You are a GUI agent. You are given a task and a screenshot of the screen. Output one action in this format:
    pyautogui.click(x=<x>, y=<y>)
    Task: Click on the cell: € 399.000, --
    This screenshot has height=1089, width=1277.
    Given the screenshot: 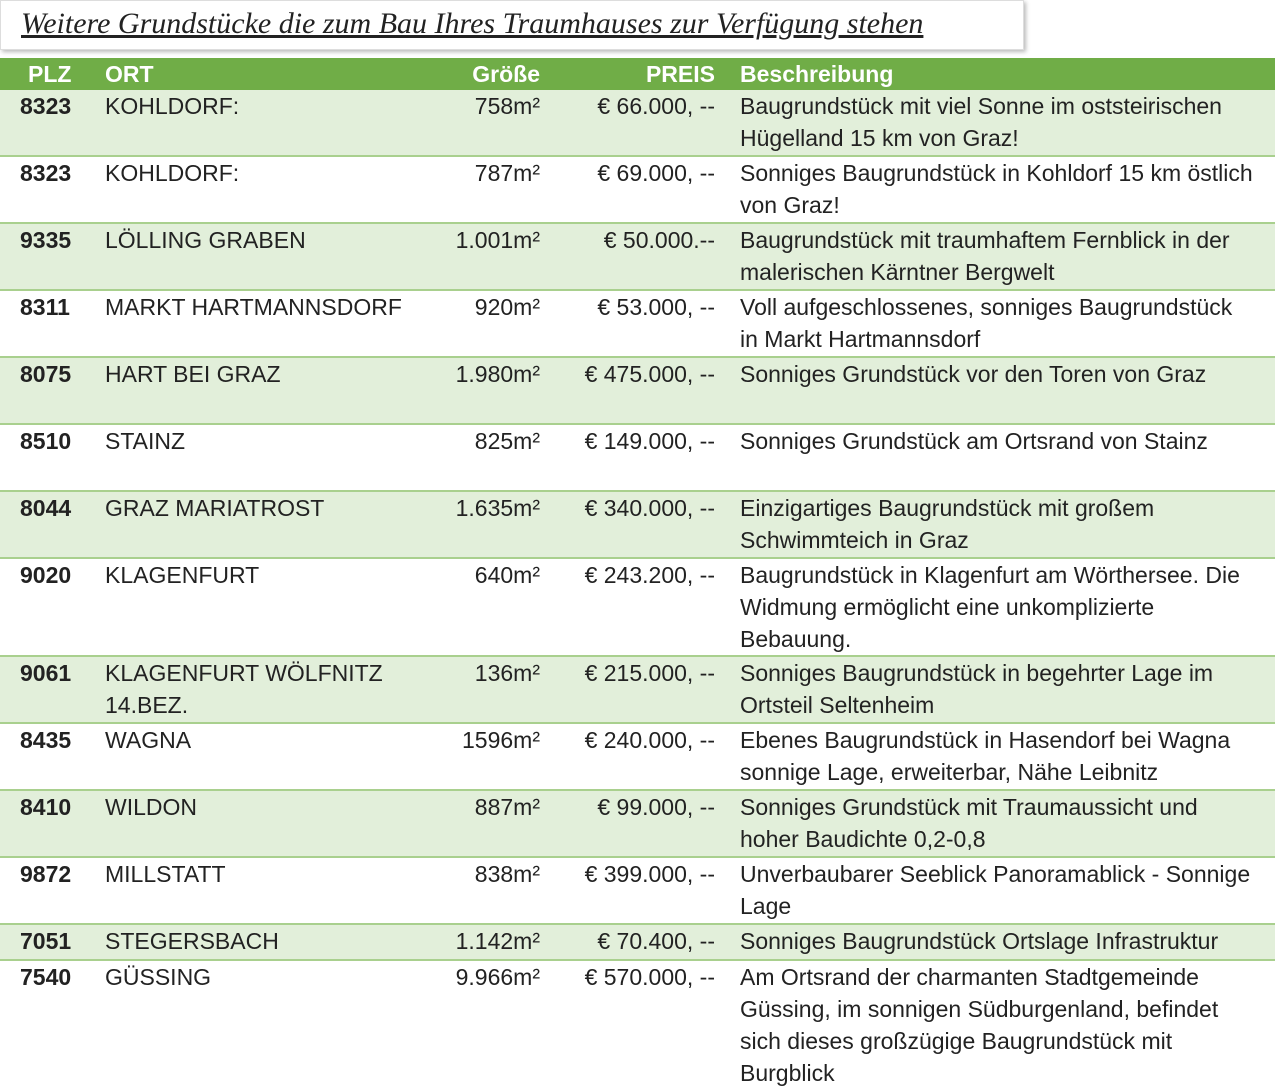 What is the action you would take?
    pyautogui.click(x=627, y=891)
    